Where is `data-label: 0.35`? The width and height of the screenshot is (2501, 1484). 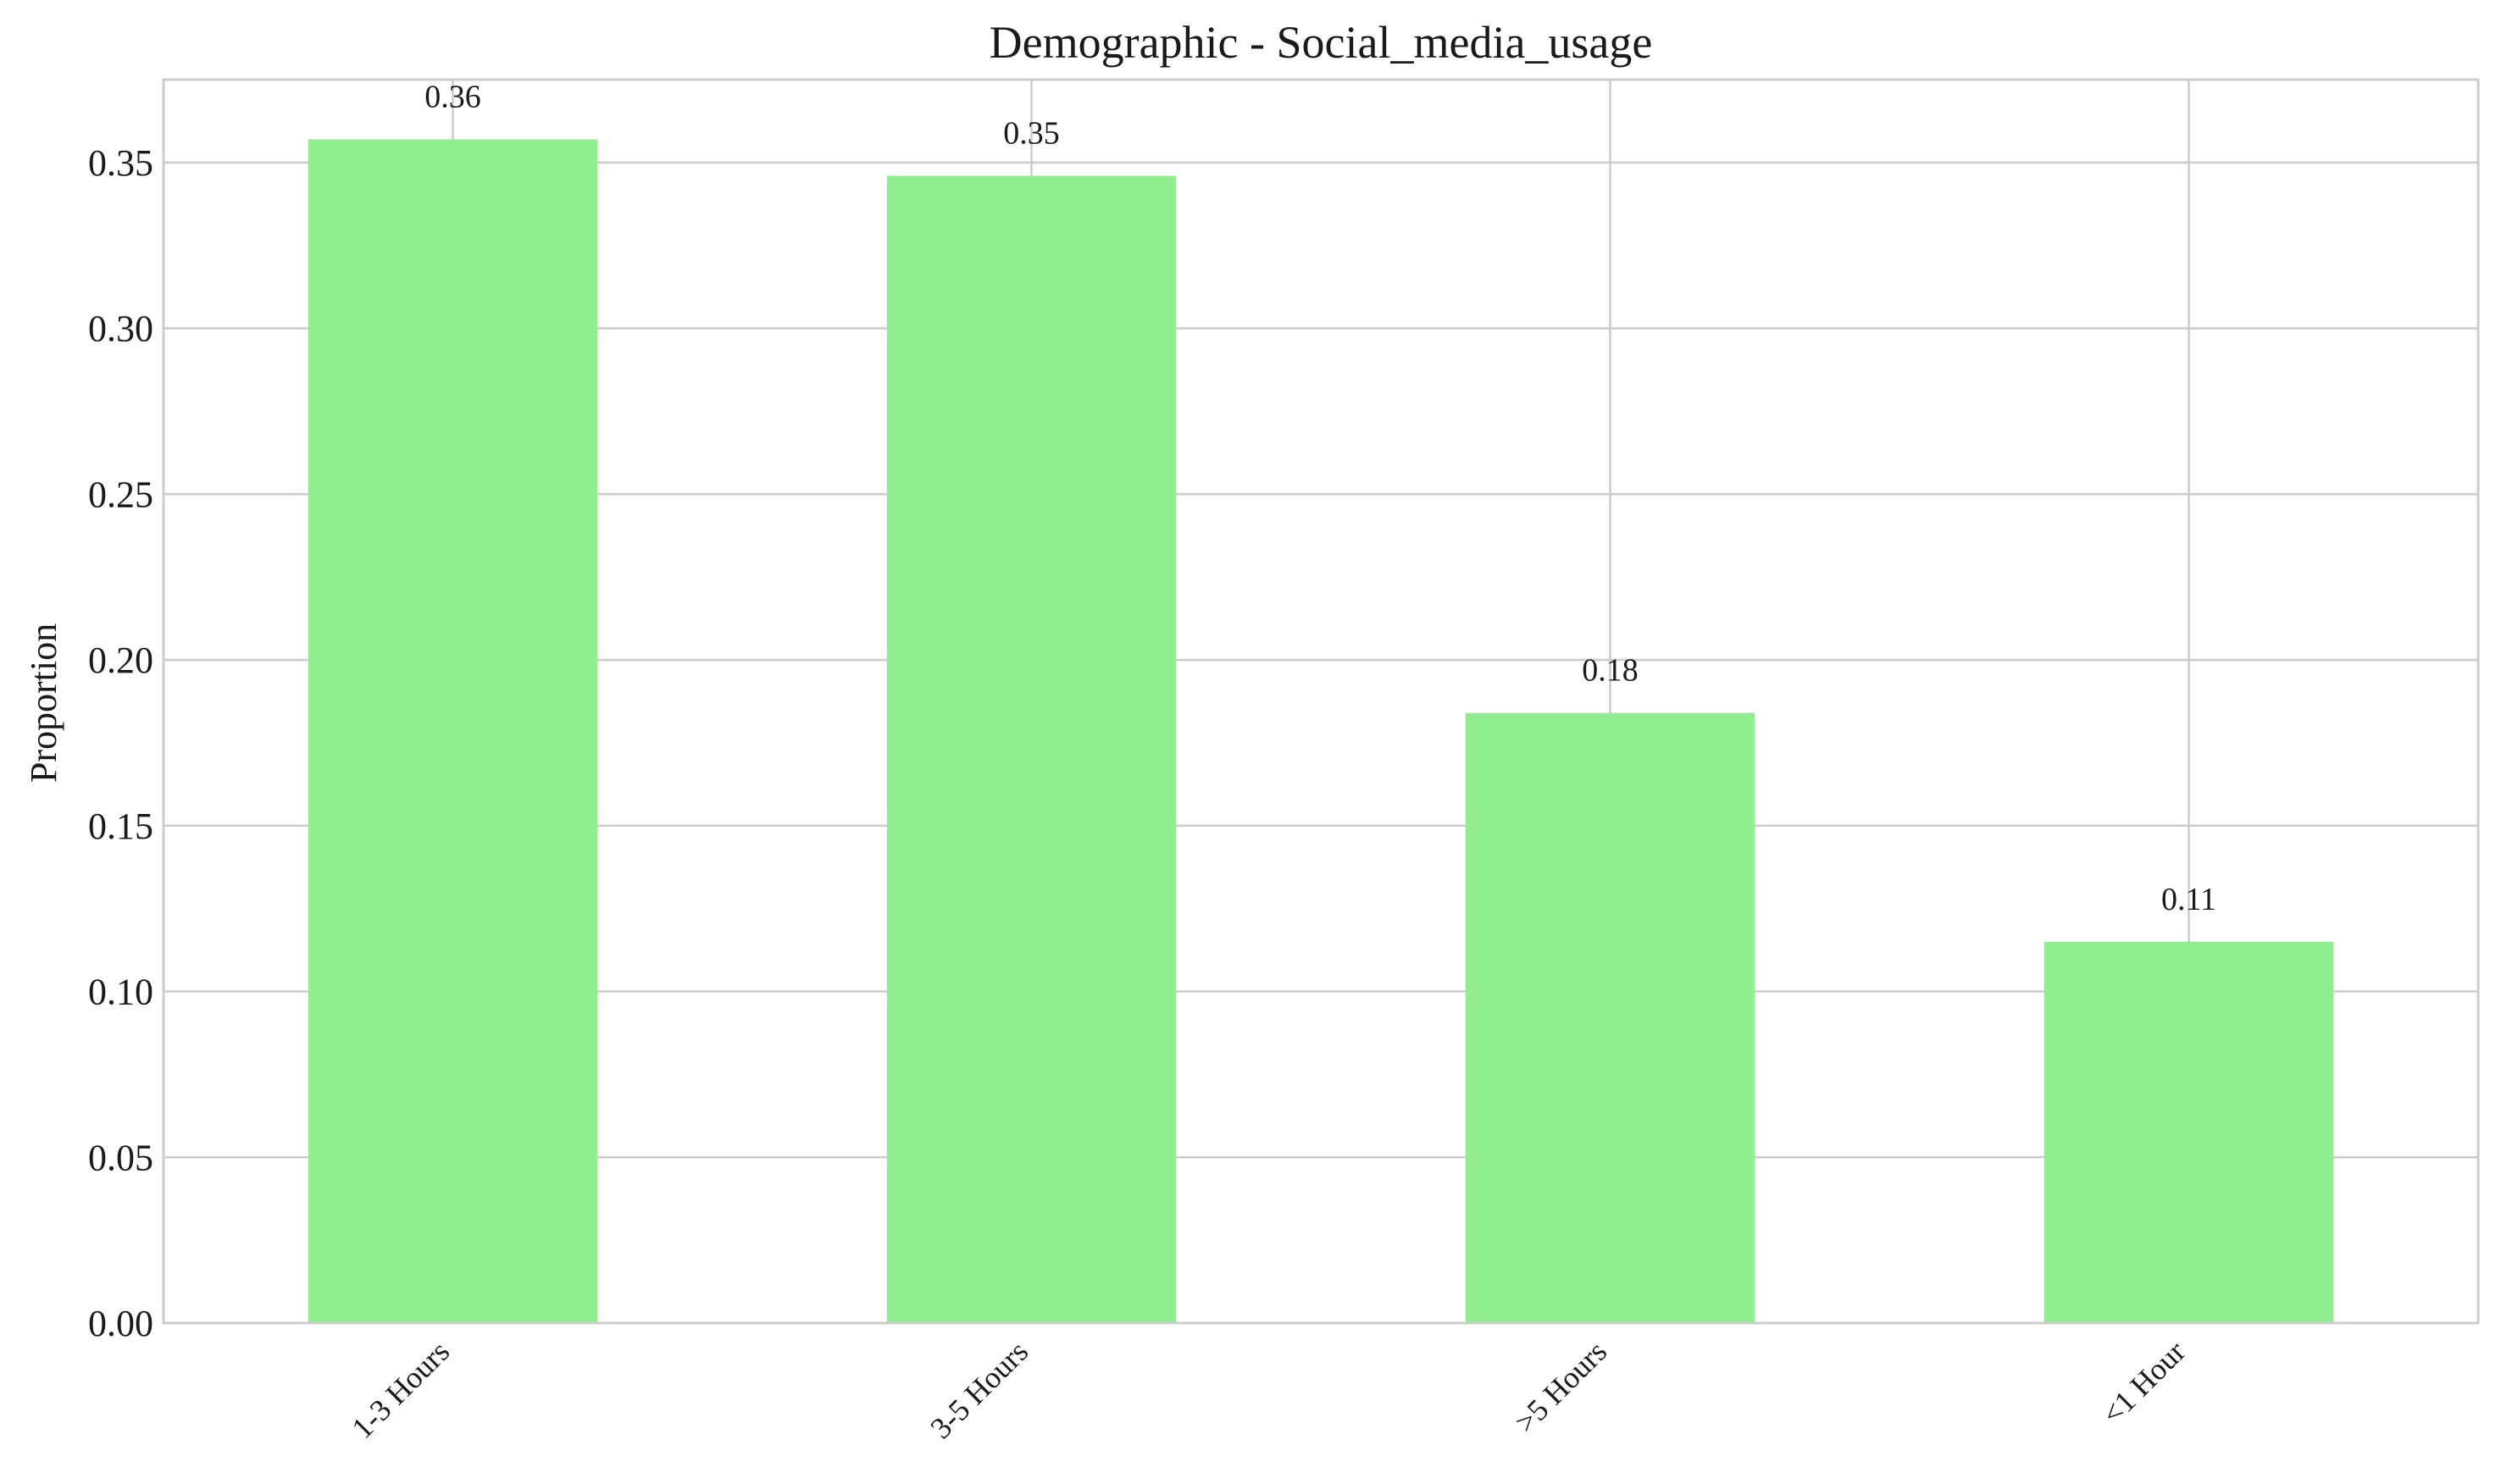
data-label: 0.35 is located at coordinates (1031, 134).